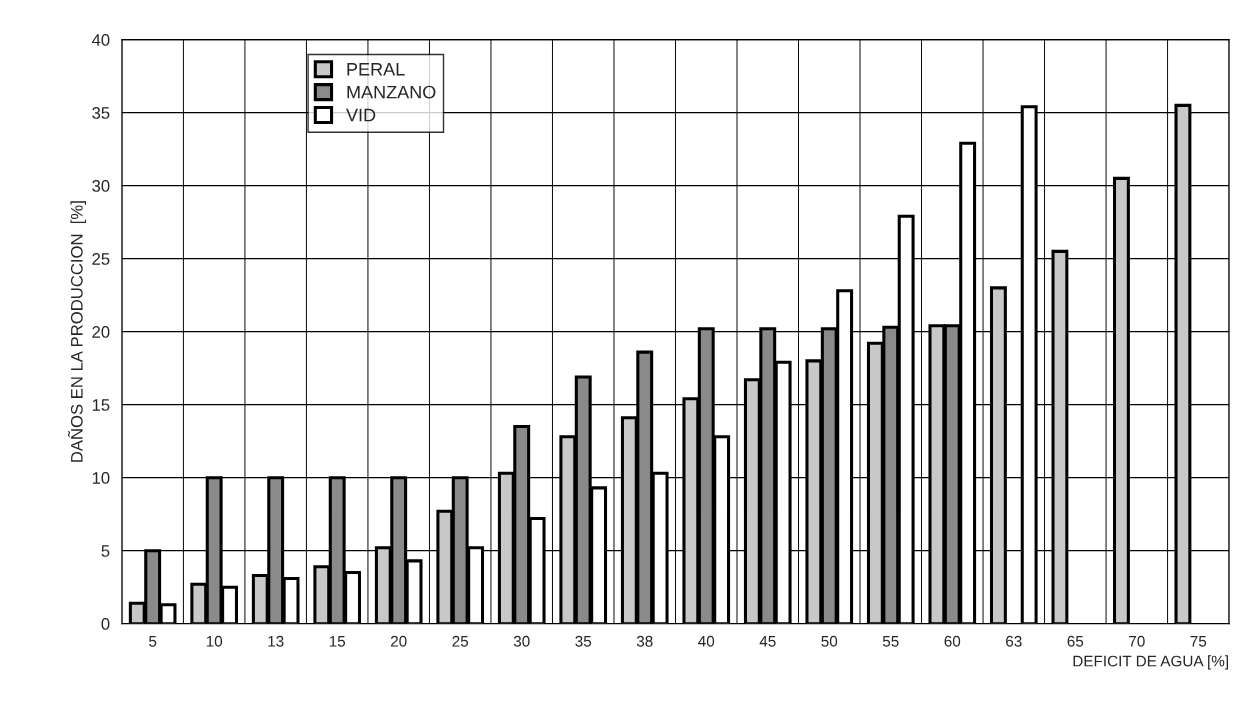 This screenshot has width=1244, height=721. Describe the element at coordinates (644, 641) in the screenshot. I see `x-tick-label: 38` at that location.